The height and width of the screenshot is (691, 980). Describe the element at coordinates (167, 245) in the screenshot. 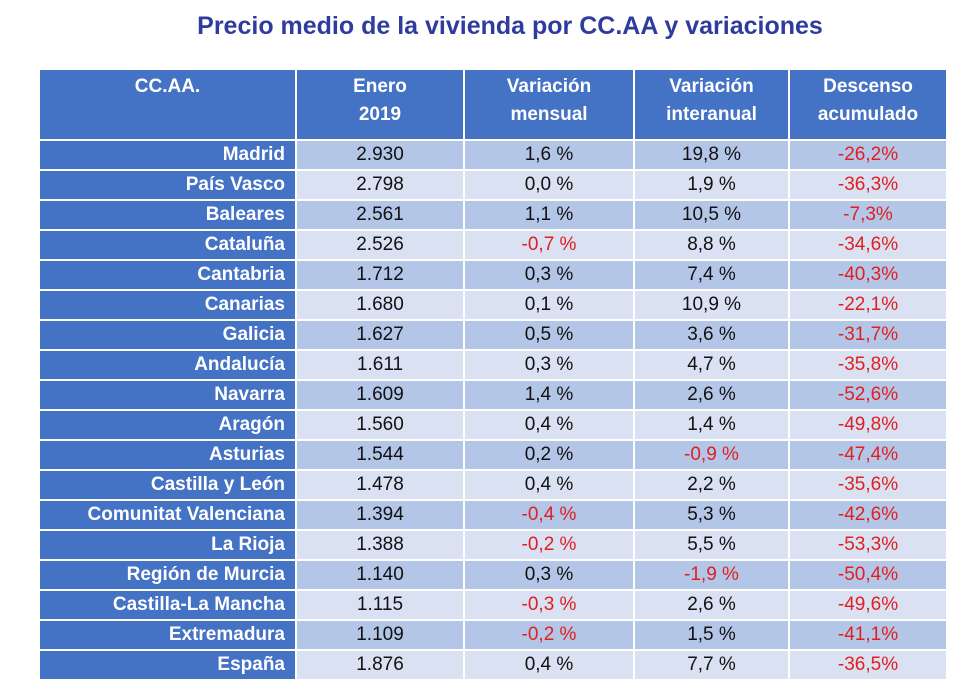

I see `region-name-cell: Cataluña` at that location.